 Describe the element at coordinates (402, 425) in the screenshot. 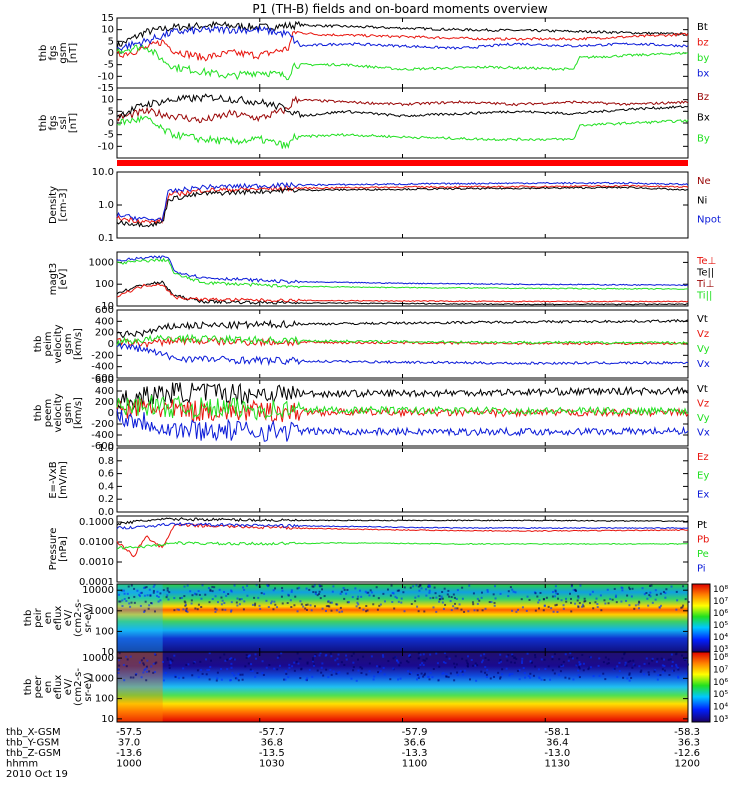

I see `series-line-Vx` at that location.